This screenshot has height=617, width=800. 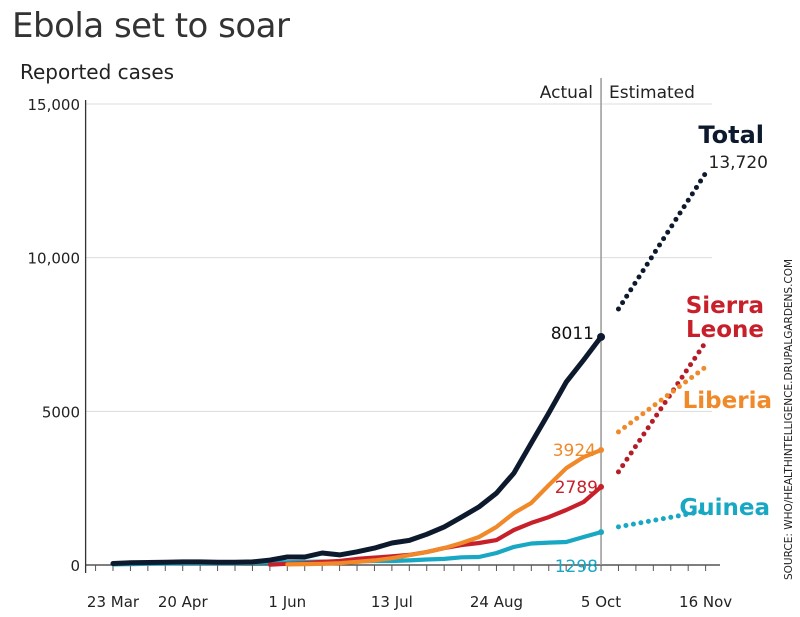 I want to click on legend-liberia: Liberia, so click(x=727, y=401).